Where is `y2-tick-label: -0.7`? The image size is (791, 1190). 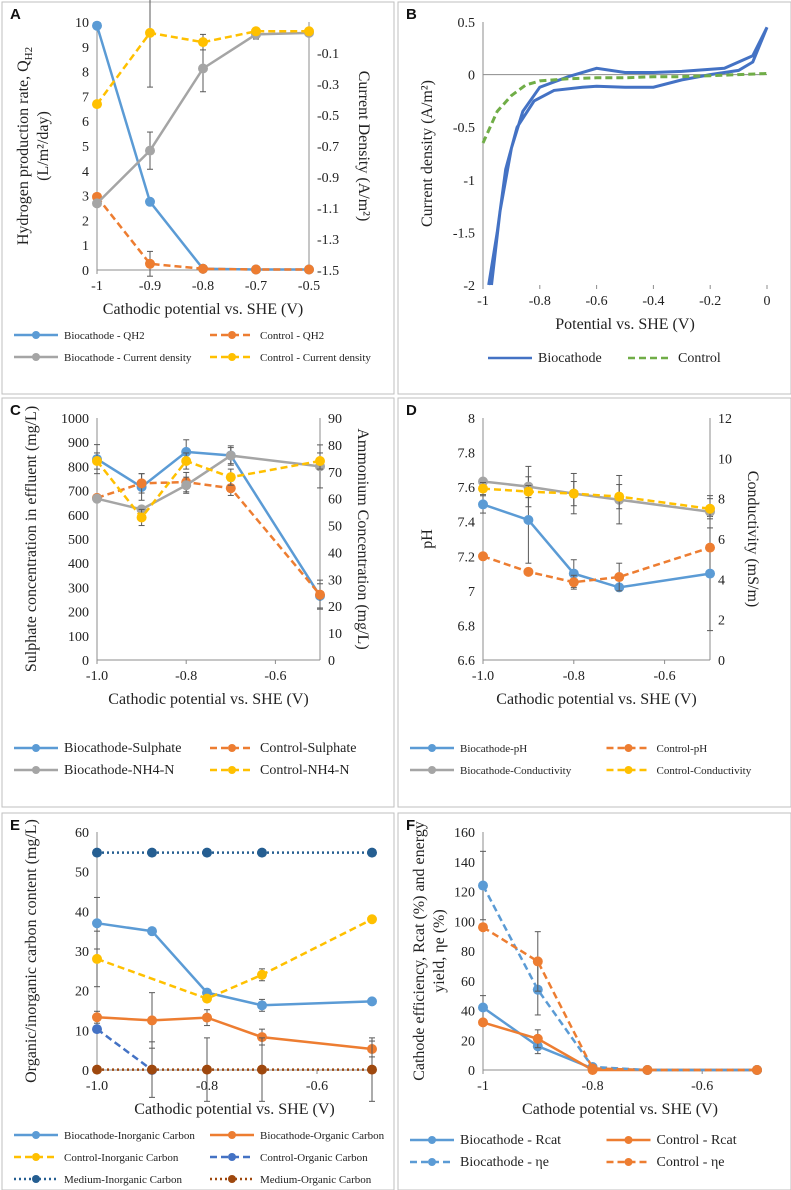 y2-tick-label: -0.7 is located at coordinates (328, 147).